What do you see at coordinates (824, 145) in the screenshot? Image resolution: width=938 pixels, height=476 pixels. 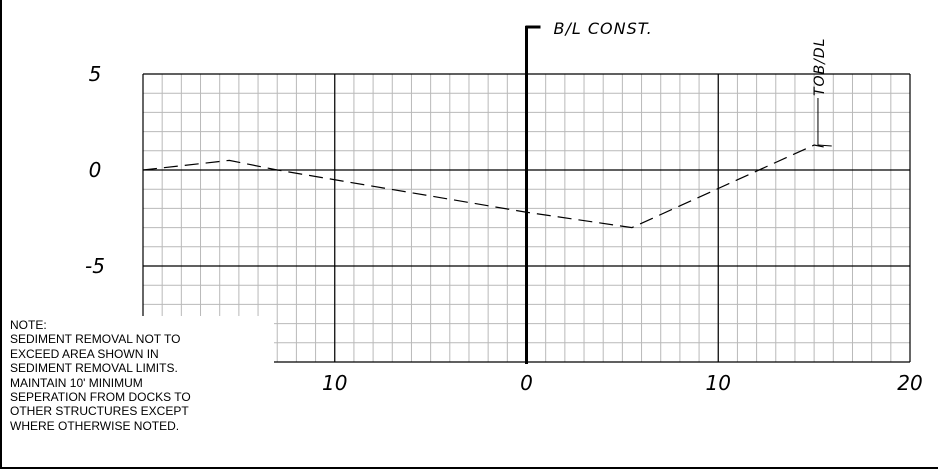 I see `callout-tick` at bounding box center [824, 145].